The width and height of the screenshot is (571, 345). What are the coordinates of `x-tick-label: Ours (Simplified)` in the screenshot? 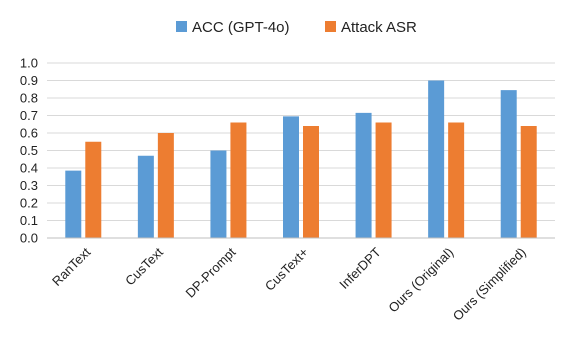 It's located at (489, 284).